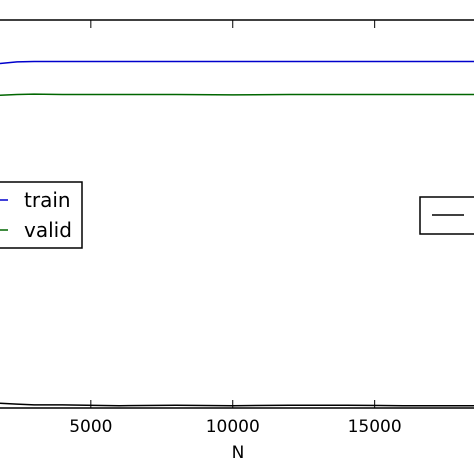 The image size is (474, 474). I want to click on series-line-valid, so click(237, 95).